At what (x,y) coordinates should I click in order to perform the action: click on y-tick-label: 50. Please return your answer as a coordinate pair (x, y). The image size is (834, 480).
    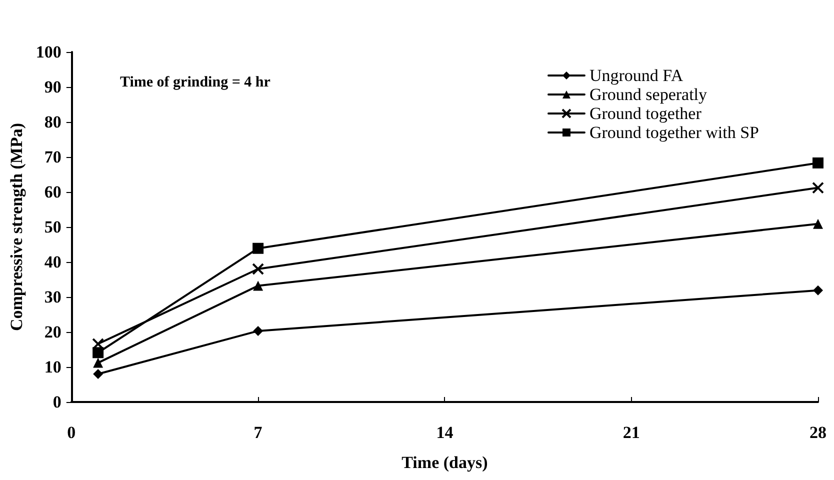
    Looking at the image, I should click on (53, 227).